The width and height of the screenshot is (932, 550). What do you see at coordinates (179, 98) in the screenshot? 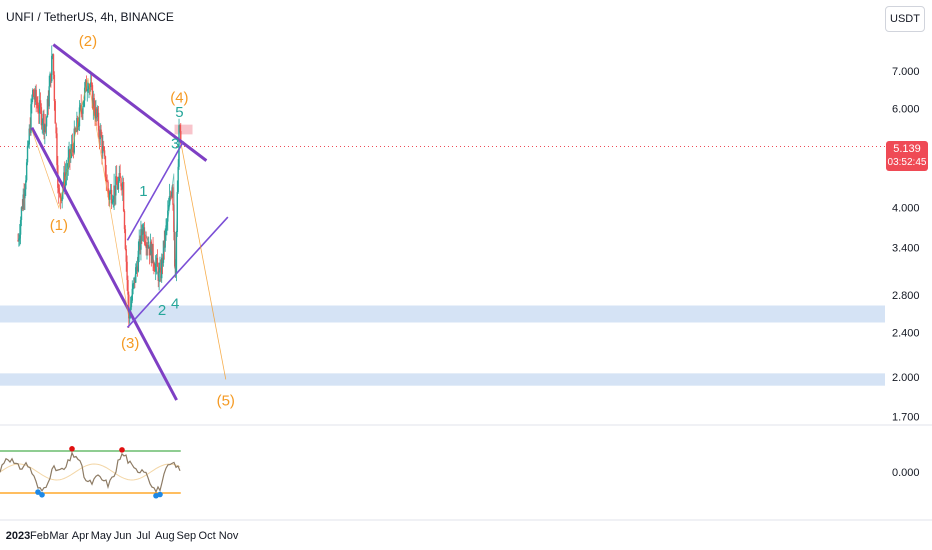
I see `wave-label: (4)` at bounding box center [179, 98].